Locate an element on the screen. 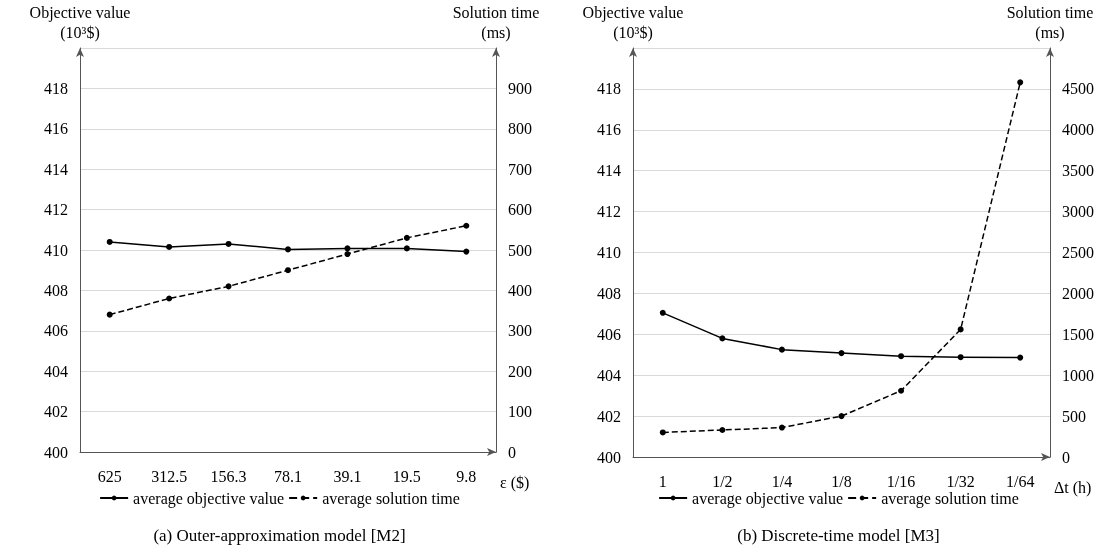  y2-tick-label: 2500 is located at coordinates (1078, 252).